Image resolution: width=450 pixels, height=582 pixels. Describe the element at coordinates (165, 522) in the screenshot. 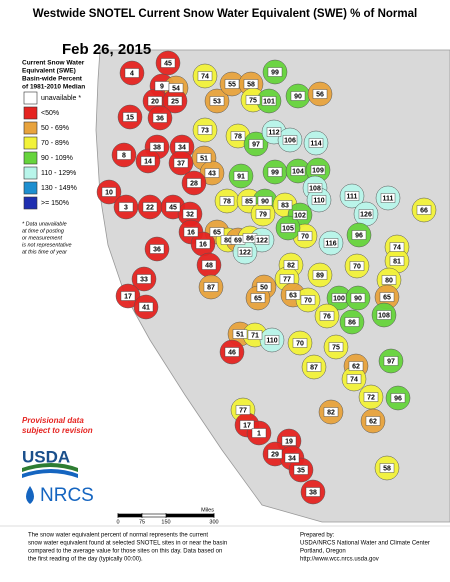

I see `scale-label: 150` at that location.